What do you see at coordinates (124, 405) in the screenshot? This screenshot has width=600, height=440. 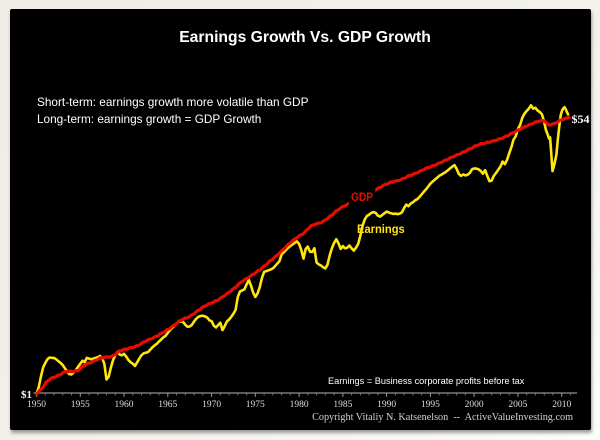 I see `svg-text: 1960` at bounding box center [124, 405].